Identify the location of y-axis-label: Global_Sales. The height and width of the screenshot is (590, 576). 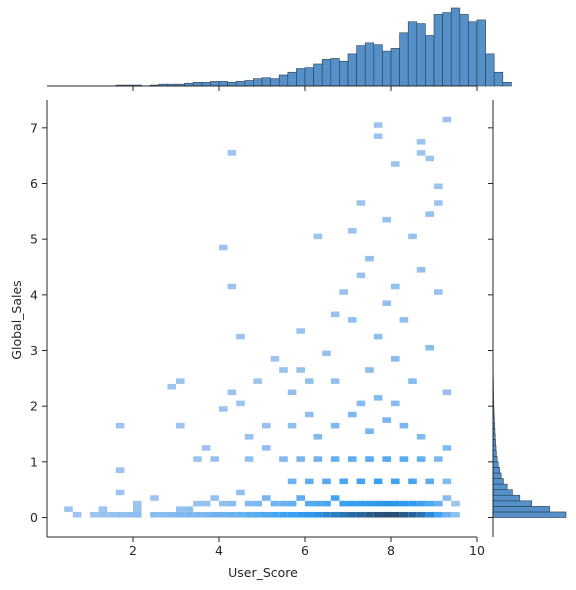
(16, 319).